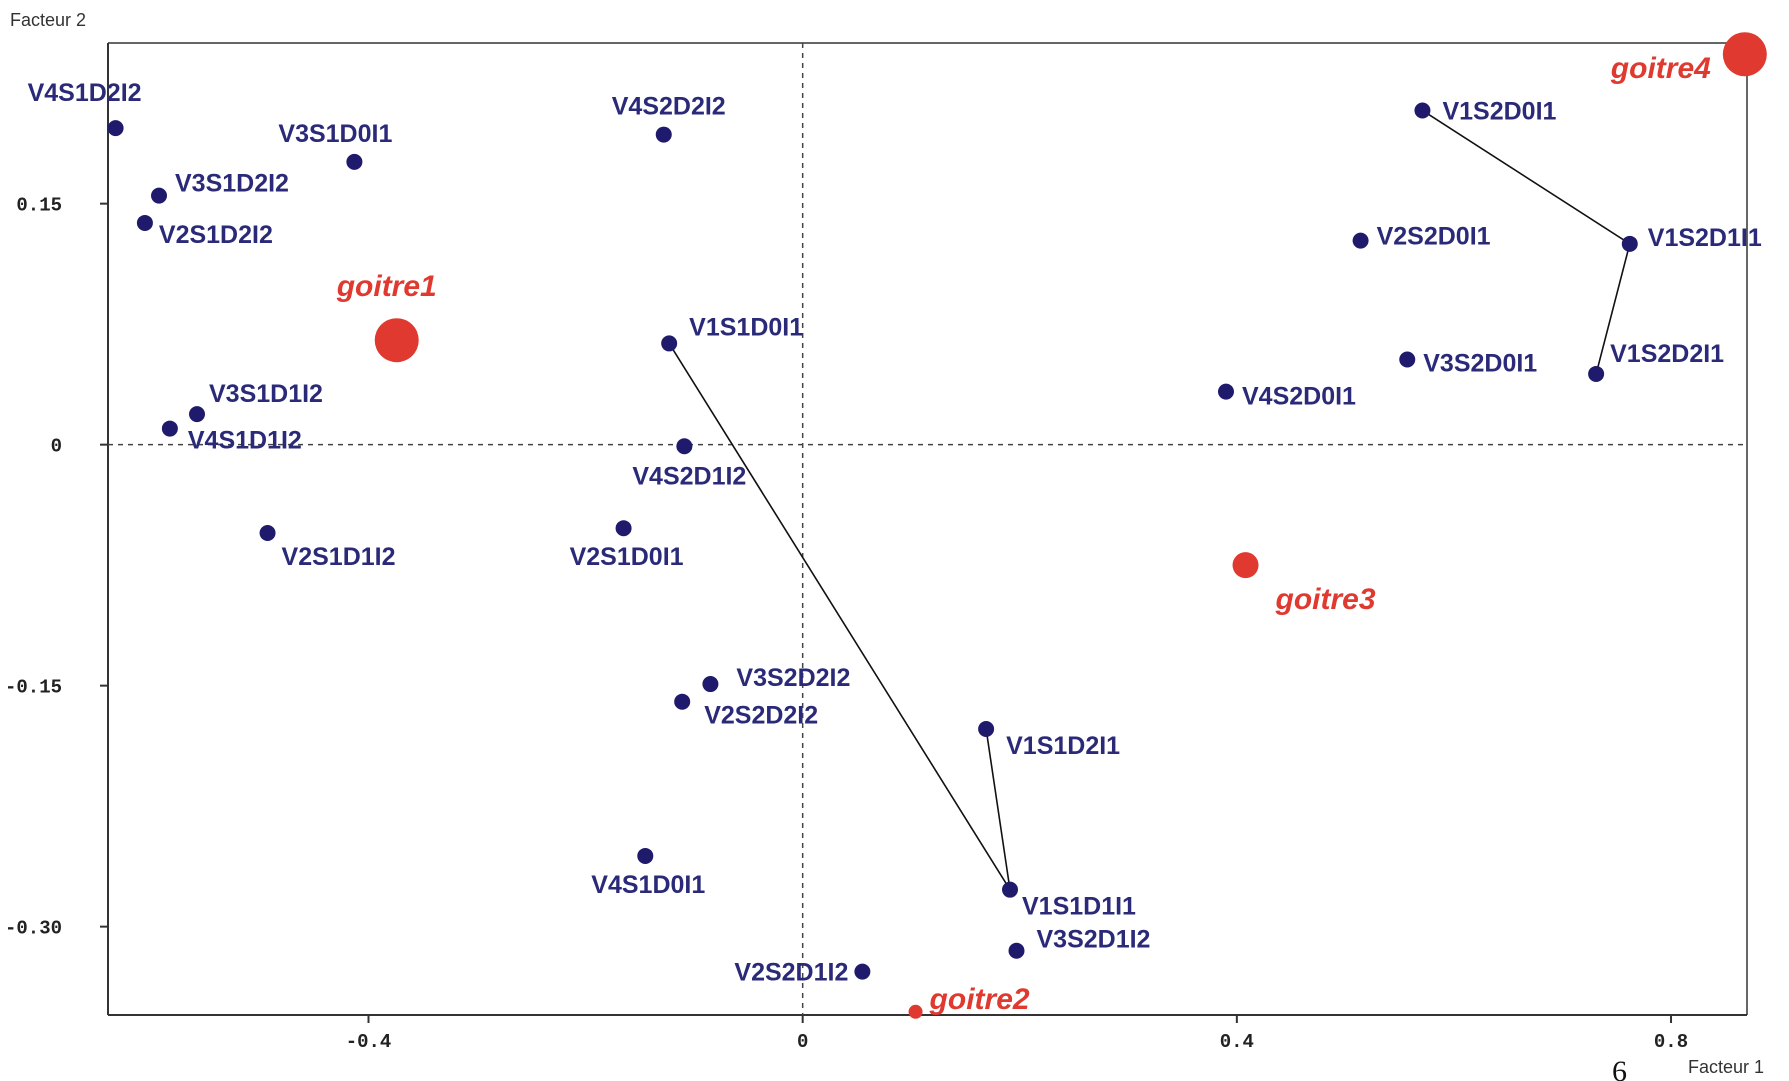 This screenshot has width=1789, height=1081. What do you see at coordinates (232, 184) in the screenshot?
I see `point-label: V3S1D2I2` at bounding box center [232, 184].